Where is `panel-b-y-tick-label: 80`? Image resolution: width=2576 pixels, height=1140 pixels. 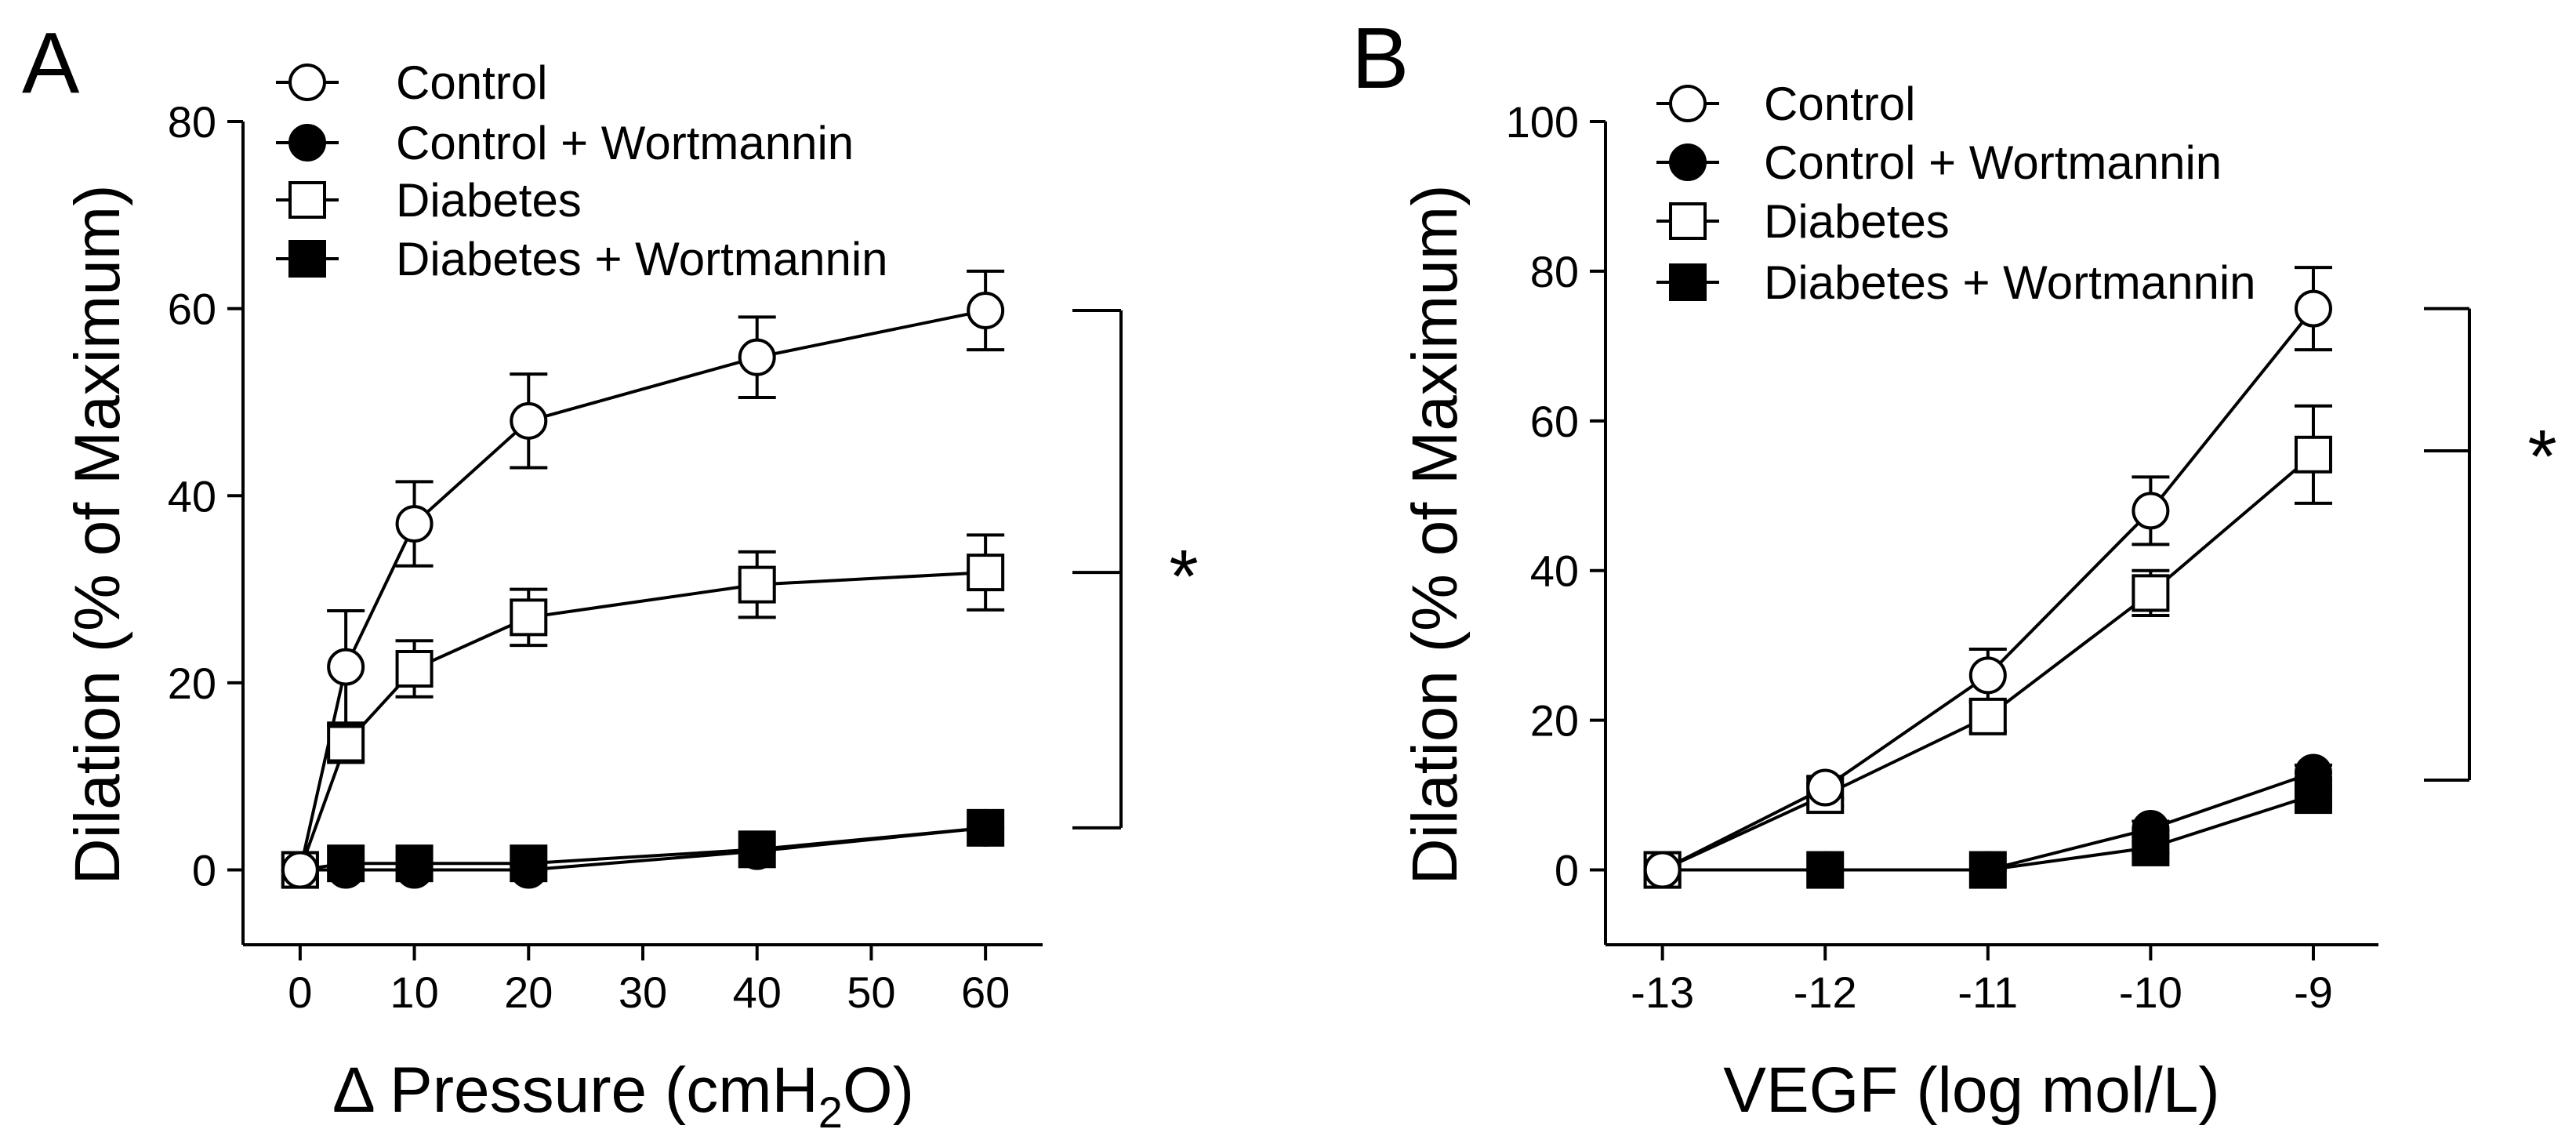
panel-b-y-tick-label: 80 is located at coordinates (1554, 271).